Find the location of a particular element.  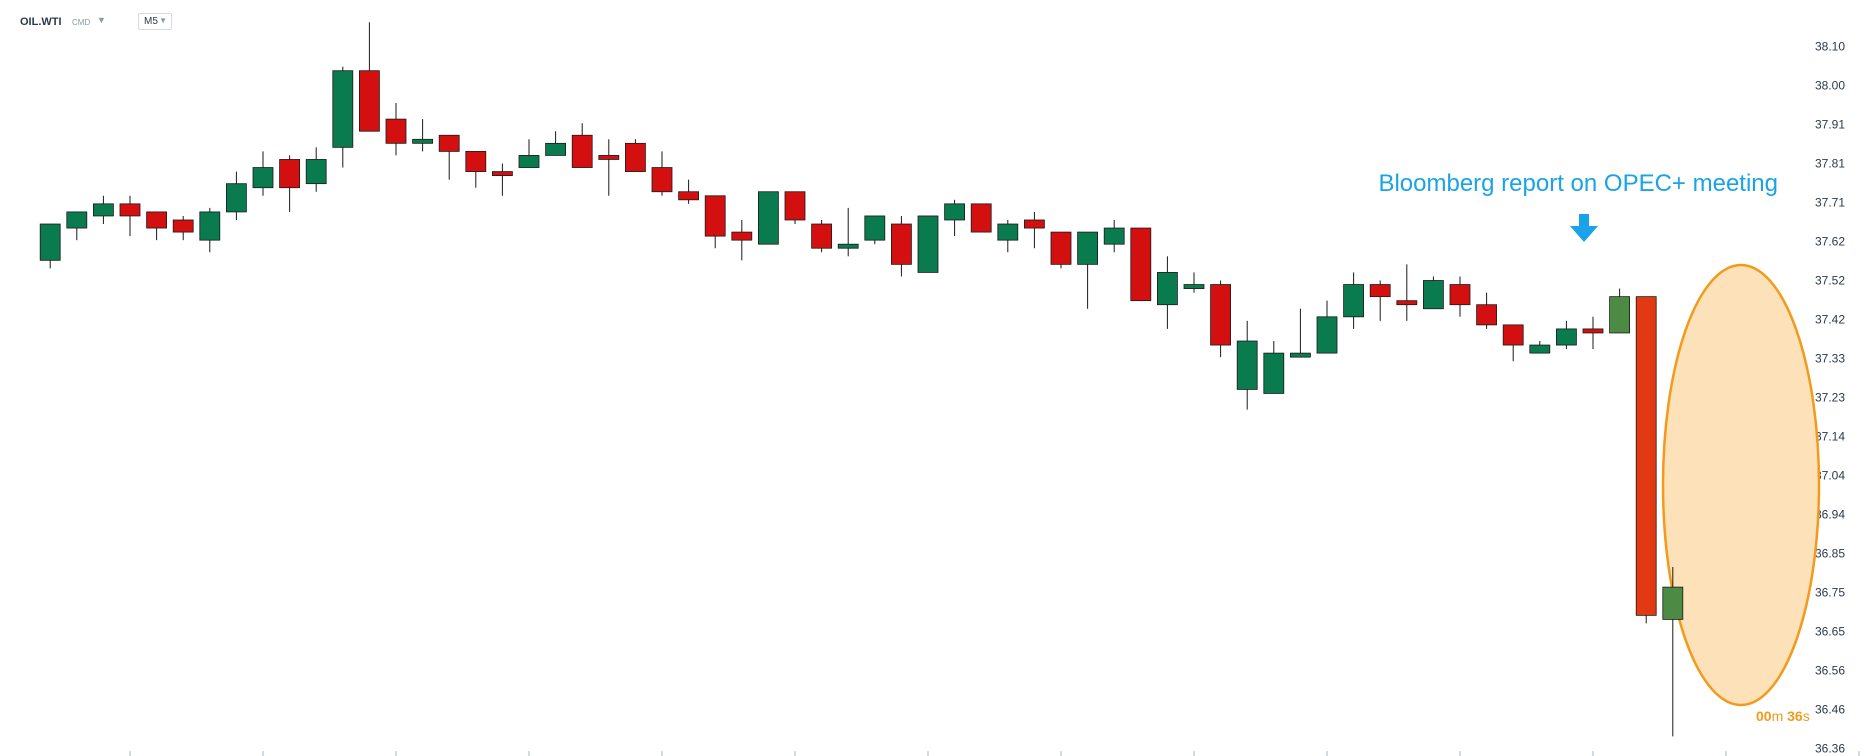

y-tick-label: 37.14 is located at coordinates (1830, 437).